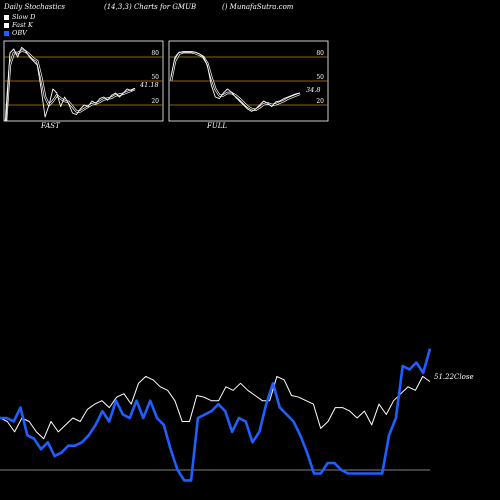 The image size is (500, 500). I want to click on legend-label-fast-k: Fast K, so click(22, 25).